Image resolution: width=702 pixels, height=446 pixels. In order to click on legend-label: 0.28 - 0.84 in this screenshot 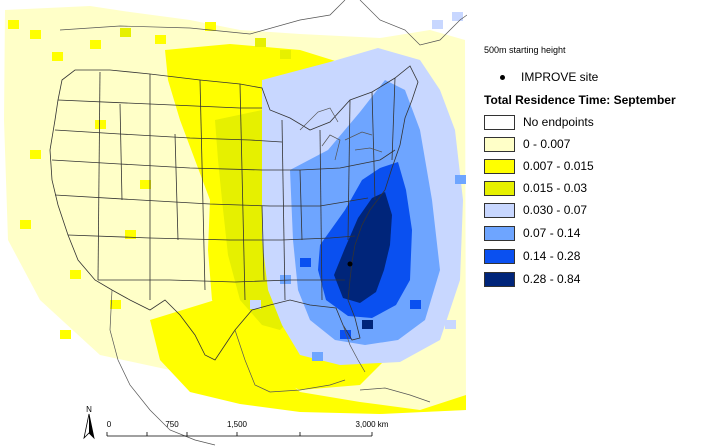, I will do `click(552, 279)`.